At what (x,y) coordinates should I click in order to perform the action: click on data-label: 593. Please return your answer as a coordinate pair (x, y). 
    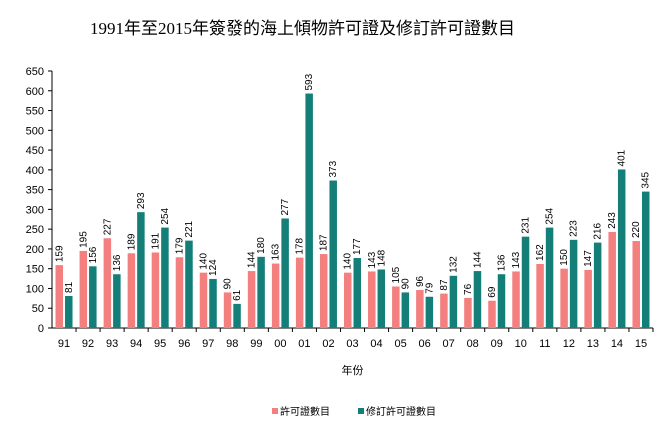
    Looking at the image, I should click on (309, 81).